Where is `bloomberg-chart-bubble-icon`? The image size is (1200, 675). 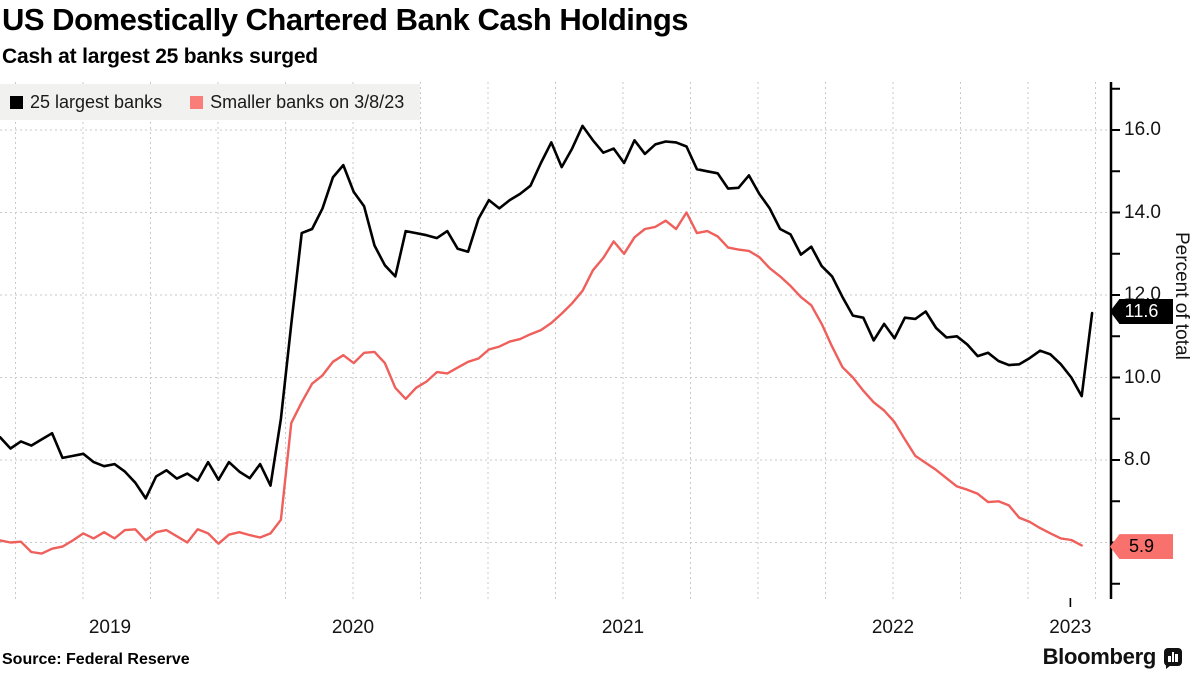
bloomberg-chart-bubble-icon is located at coordinates (1173, 658).